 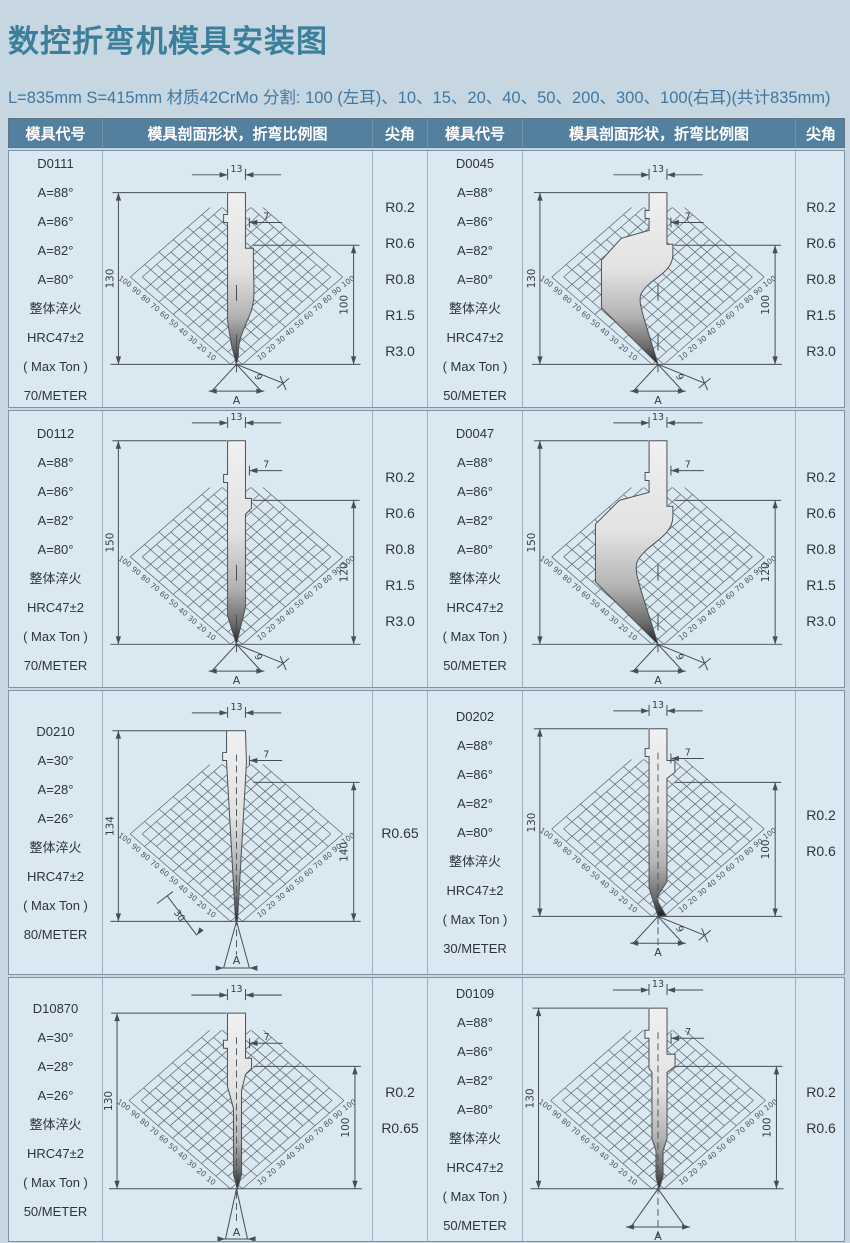 What do you see at coordinates (475, 462) in the screenshot?
I see `list-item: A=88°` at bounding box center [475, 462].